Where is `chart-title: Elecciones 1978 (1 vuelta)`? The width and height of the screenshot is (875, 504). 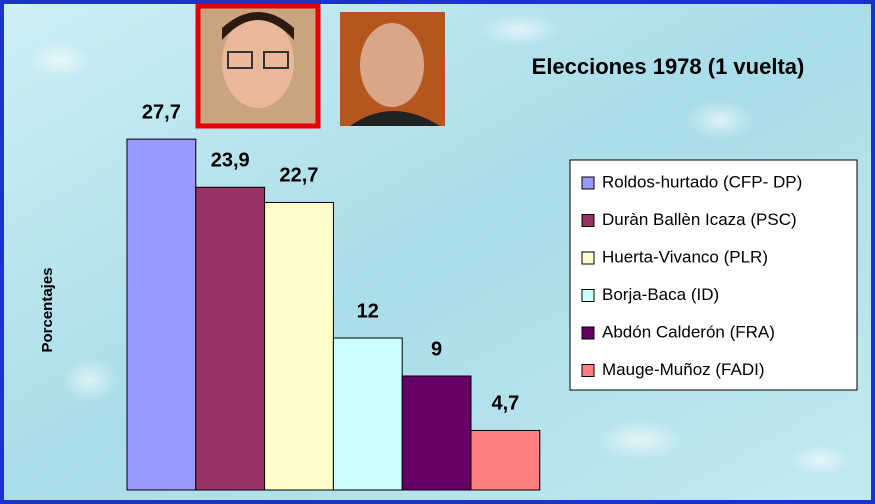
chart-title: Elecciones 1978 (1 vuelta) is located at coordinates (668, 66).